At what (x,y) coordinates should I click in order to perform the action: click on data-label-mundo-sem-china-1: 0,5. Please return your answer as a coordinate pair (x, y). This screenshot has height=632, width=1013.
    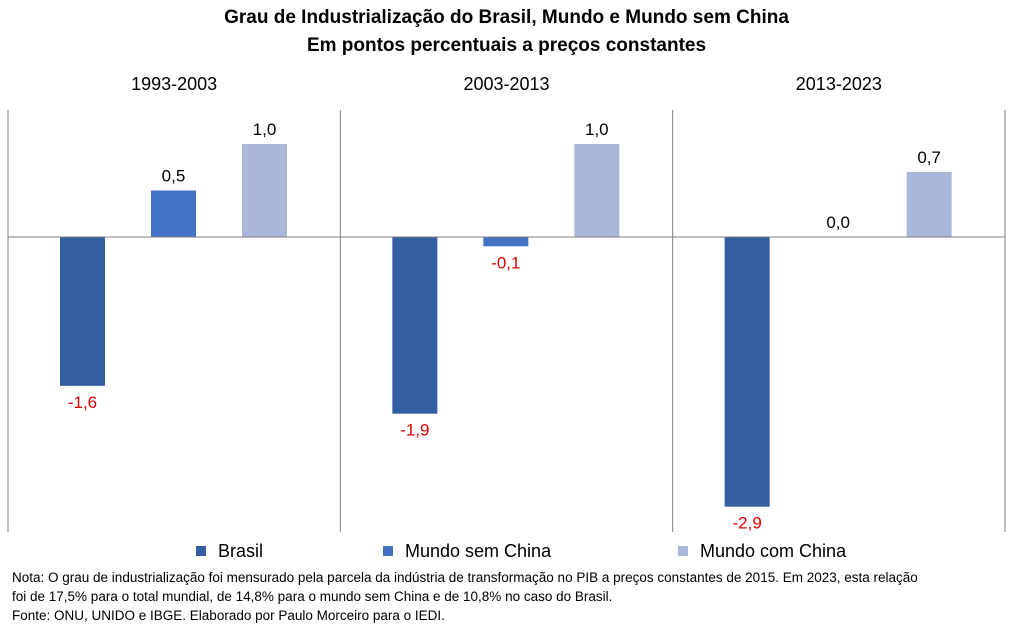
    Looking at the image, I should click on (174, 176).